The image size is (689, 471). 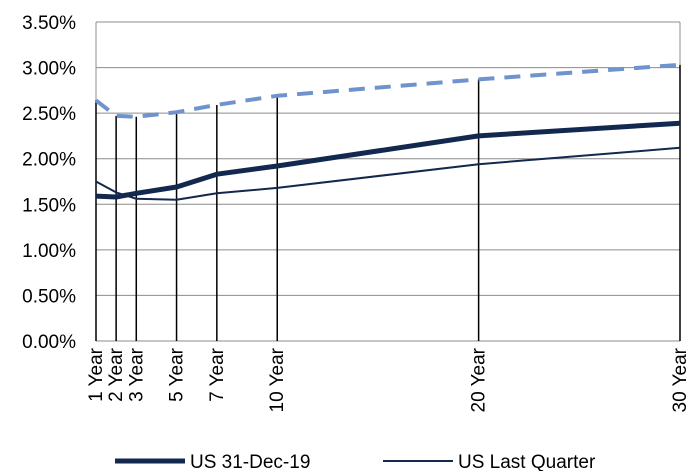 I want to click on y-tick-label: 1.00%, so click(x=49, y=251).